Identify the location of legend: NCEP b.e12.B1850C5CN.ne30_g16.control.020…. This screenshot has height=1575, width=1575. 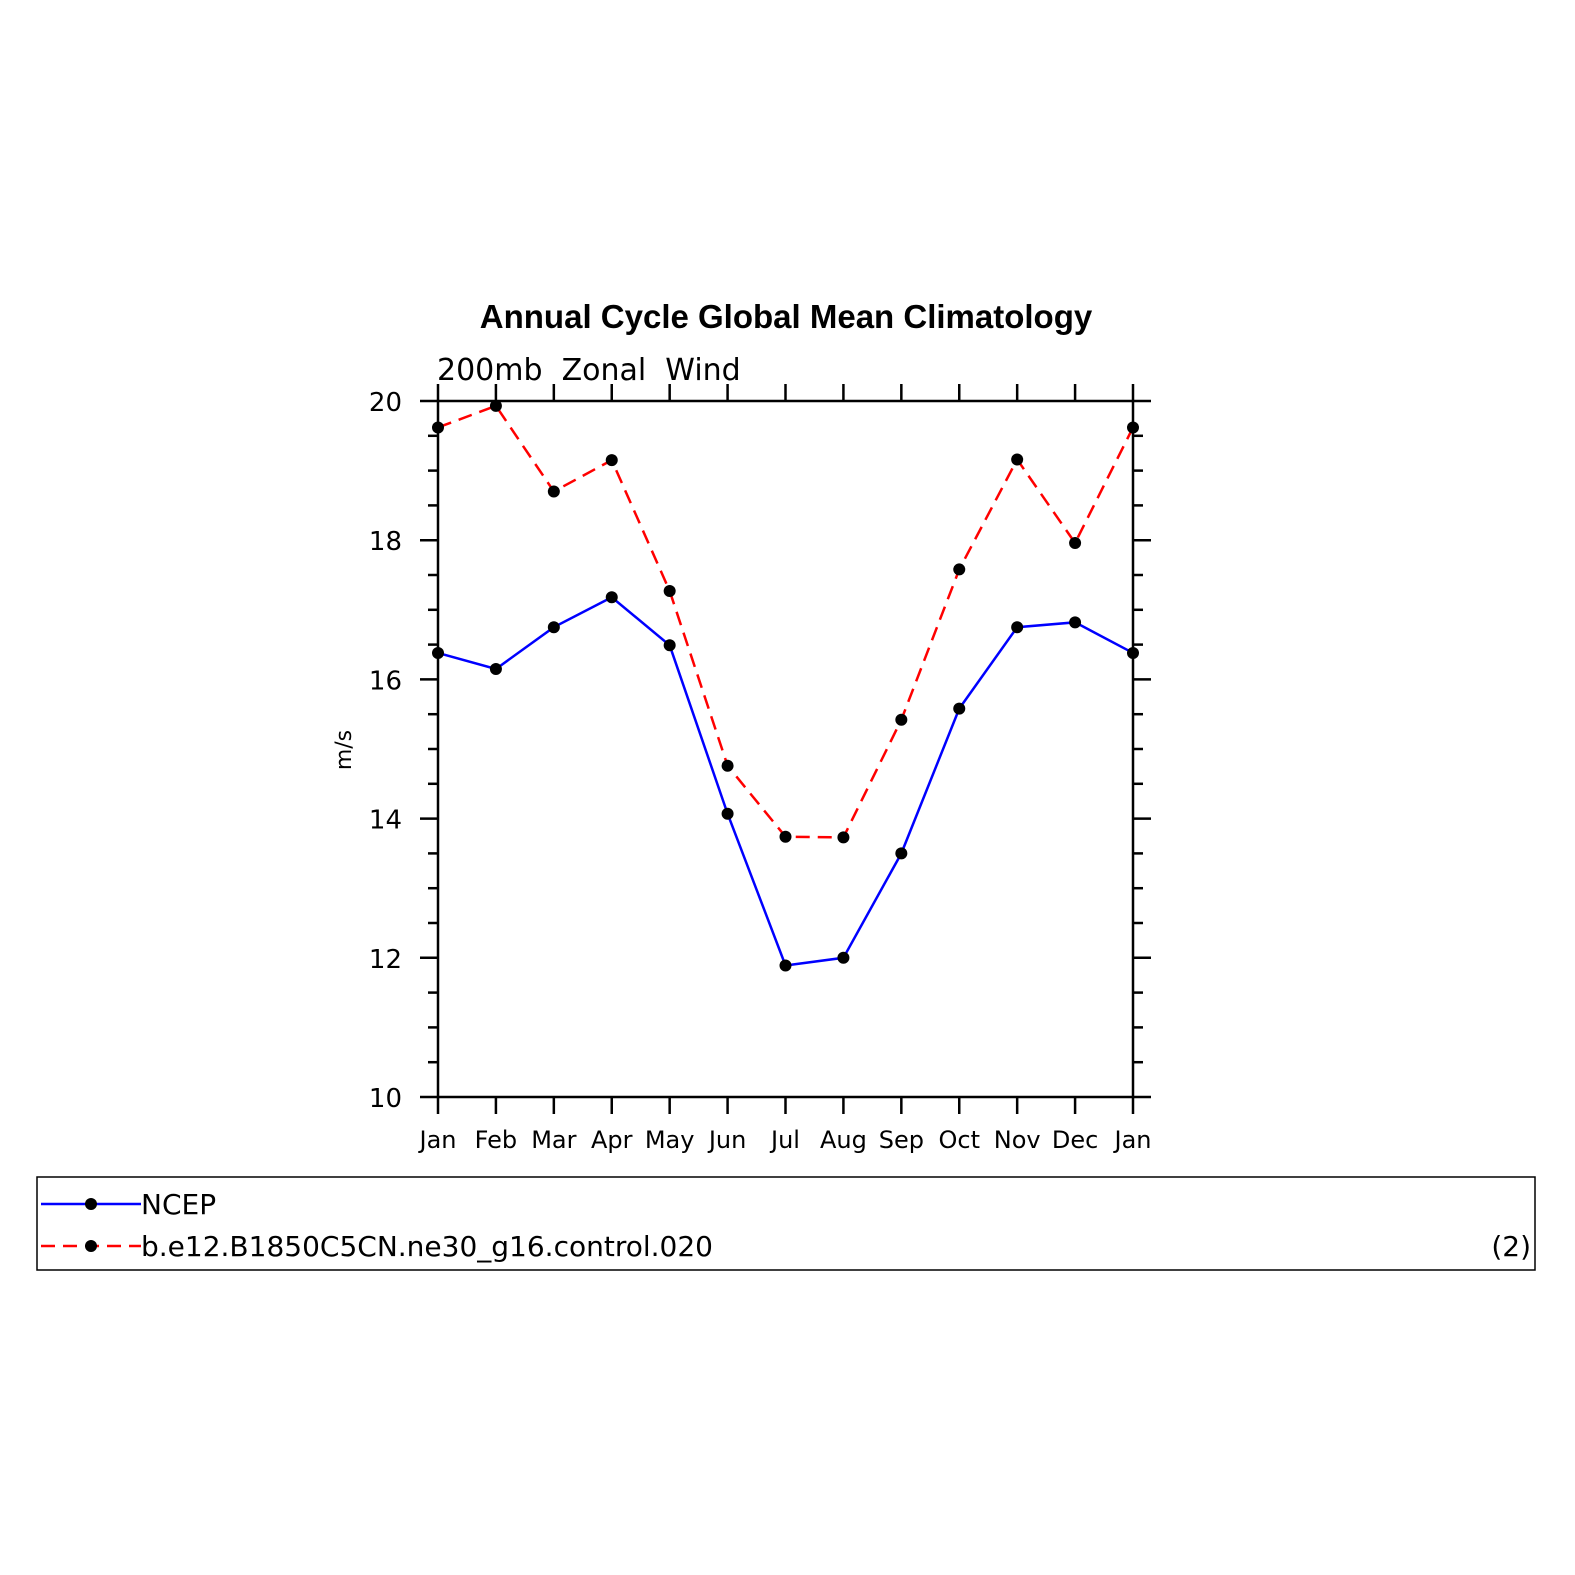
(786, 1223).